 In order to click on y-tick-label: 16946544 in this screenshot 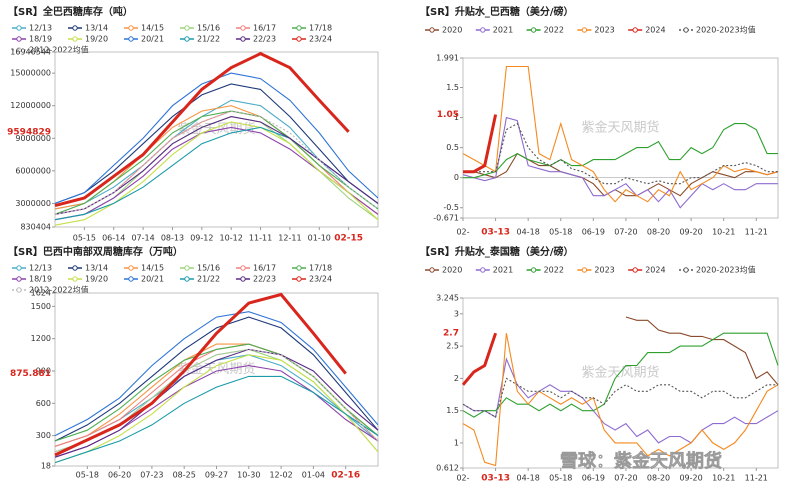, I will do `click(30, 52)`.